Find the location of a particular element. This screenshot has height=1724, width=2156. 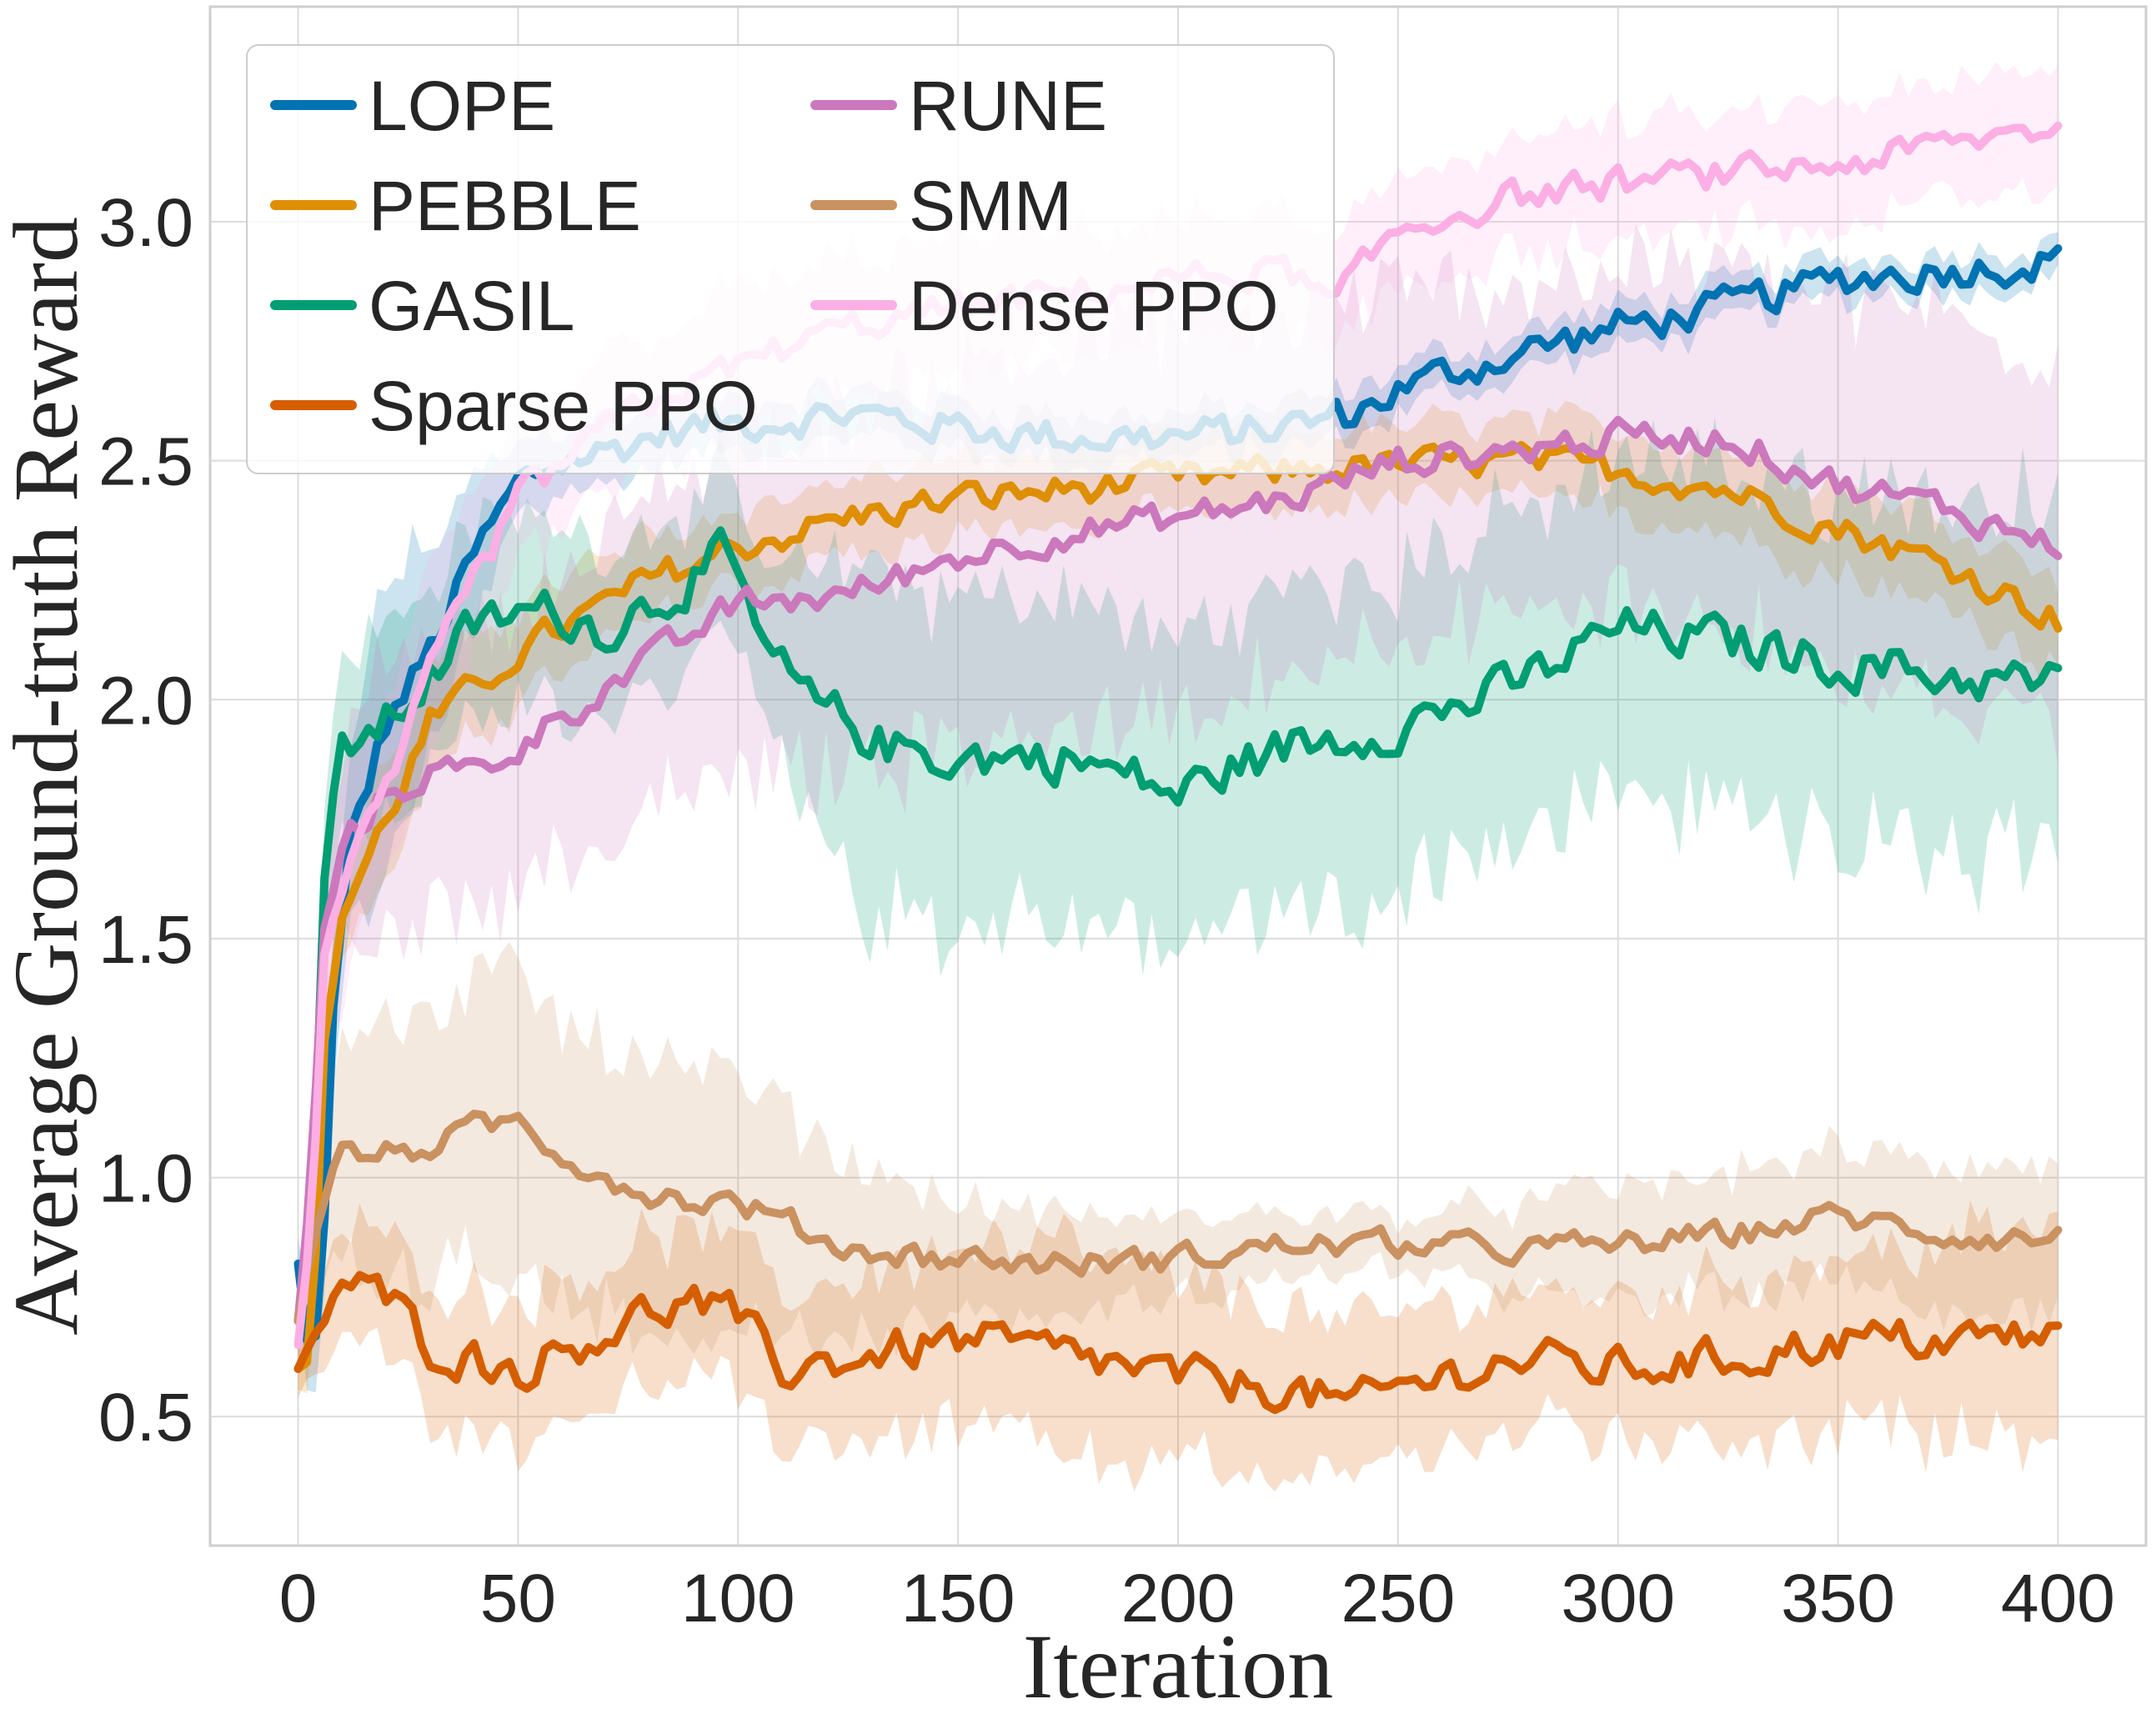

x-tick-labels: 0 50 100 150 200 250 300 350 400 is located at coordinates (1197, 1598).